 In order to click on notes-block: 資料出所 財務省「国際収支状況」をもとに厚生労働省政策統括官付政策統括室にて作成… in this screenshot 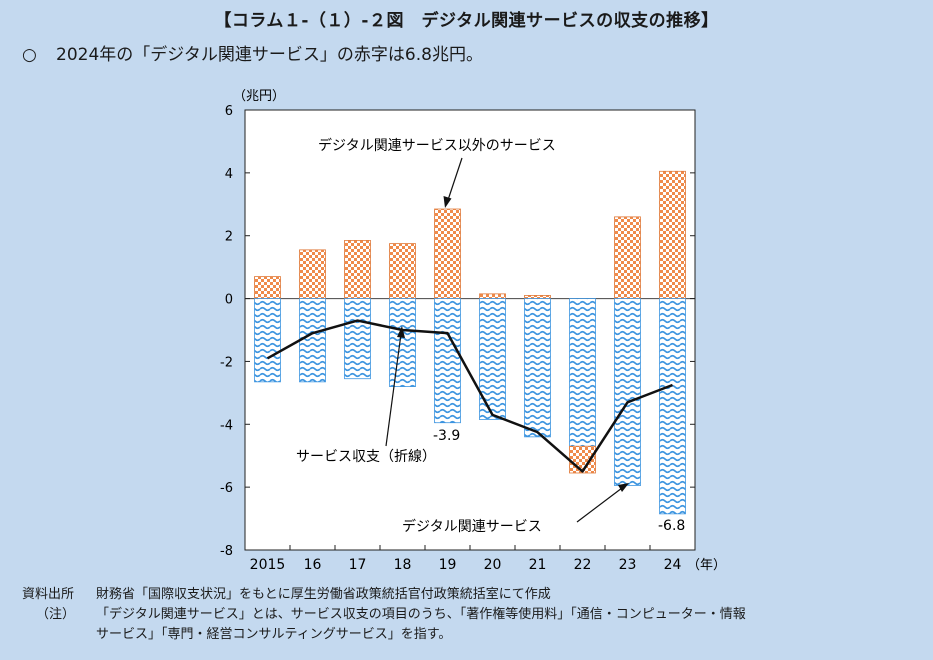, I will do `click(384, 615)`.